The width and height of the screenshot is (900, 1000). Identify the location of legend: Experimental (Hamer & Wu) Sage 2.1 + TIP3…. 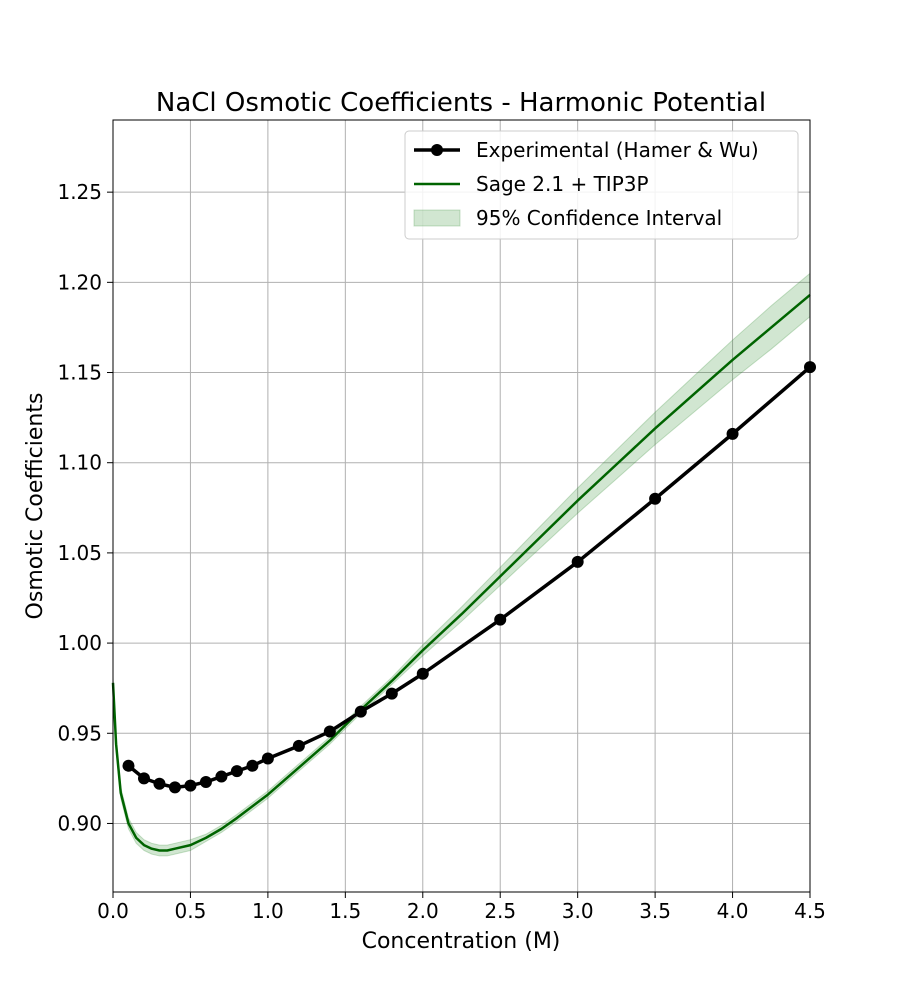
(601, 185).